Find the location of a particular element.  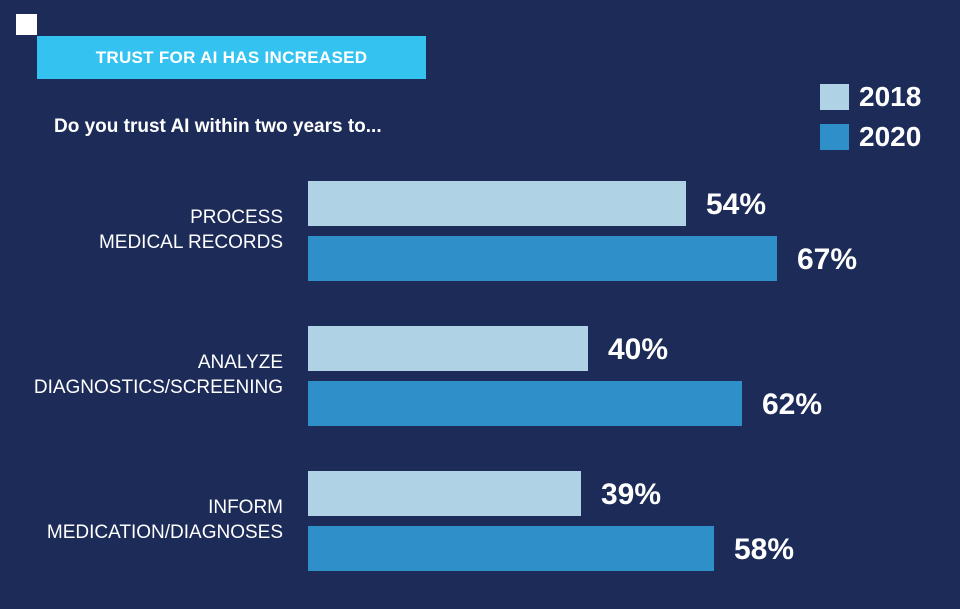

data-label: 39% is located at coordinates (631, 494).